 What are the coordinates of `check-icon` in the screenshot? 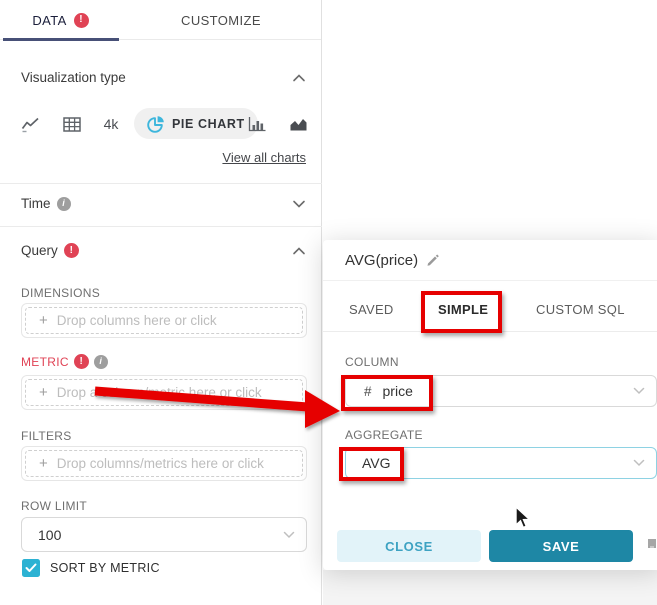 It's located at (31, 567).